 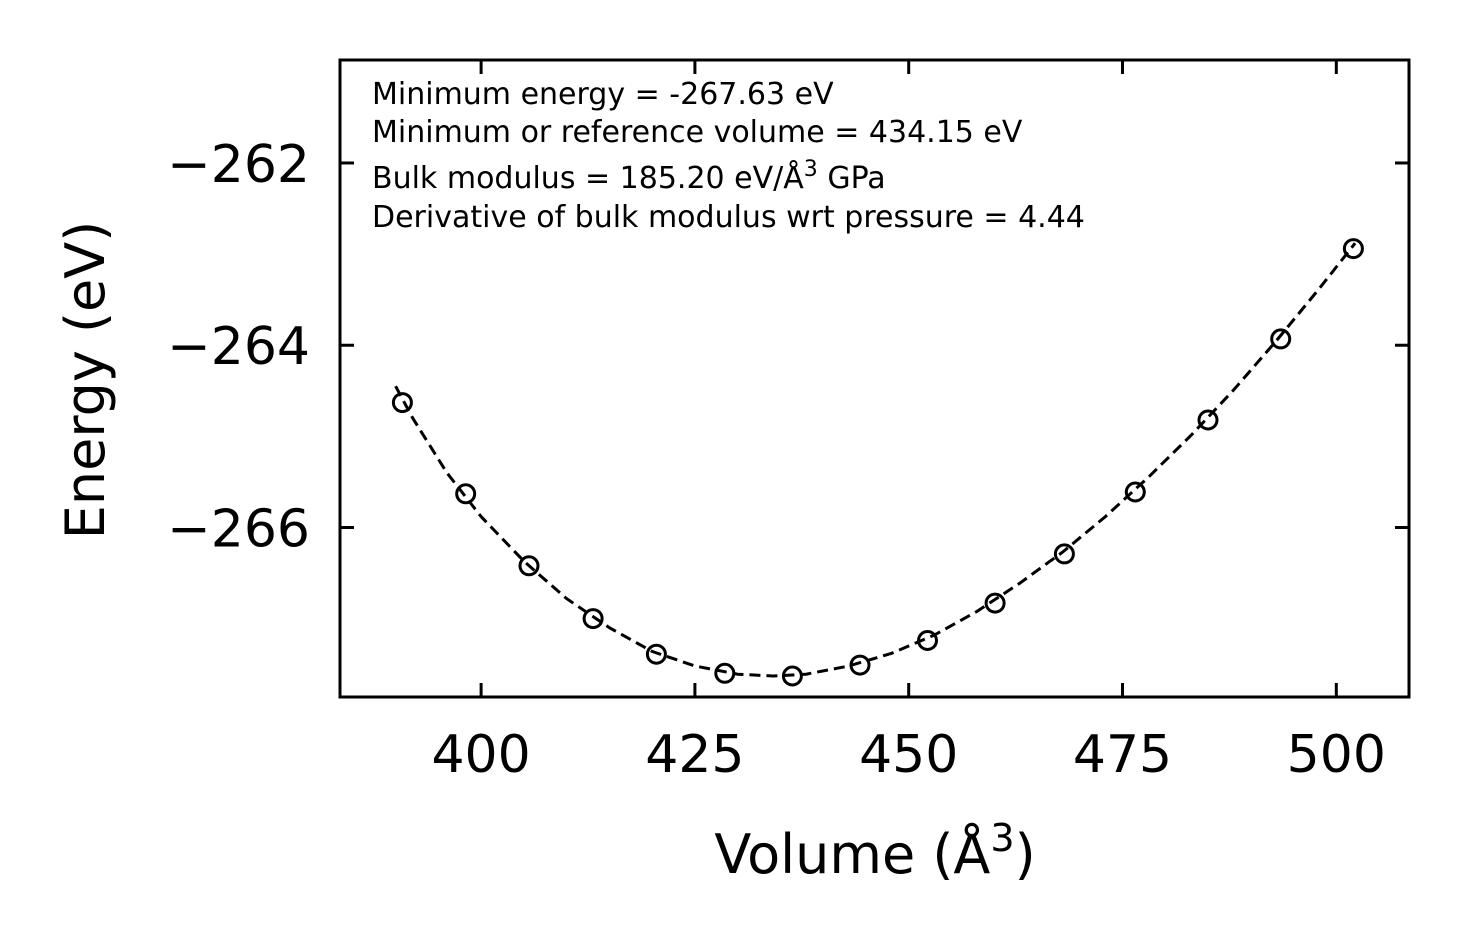 I want to click on x-axis-title-sup: 3, so click(x=1002, y=838).